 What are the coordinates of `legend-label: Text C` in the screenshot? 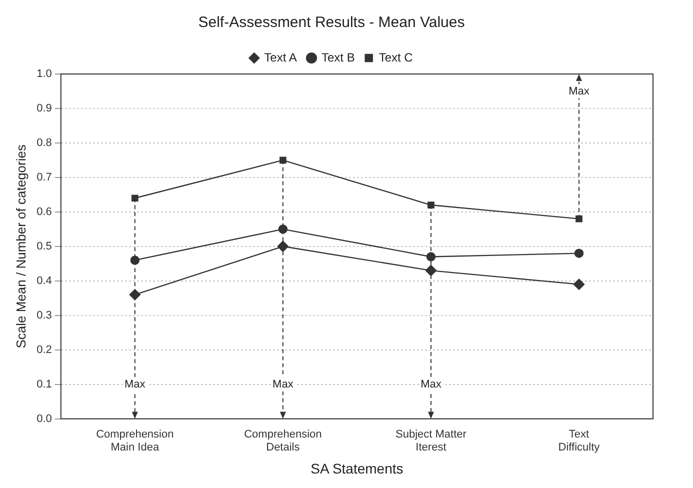 It's located at (396, 57).